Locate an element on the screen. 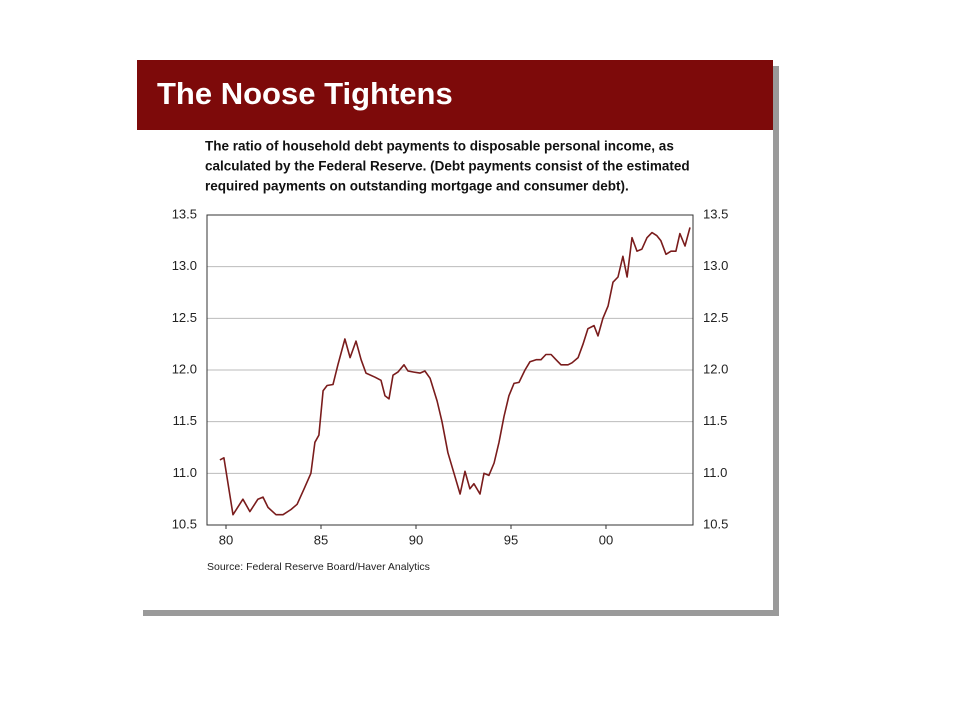  y-tick-label-right: 13.0 is located at coordinates (715, 265).